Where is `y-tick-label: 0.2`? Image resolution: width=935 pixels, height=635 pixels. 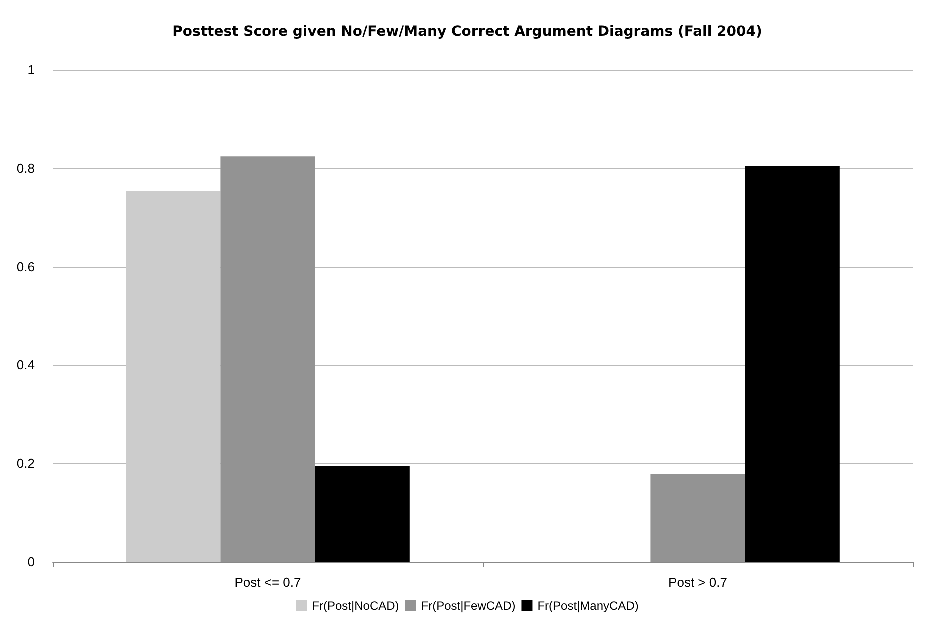
y-tick-label: 0.2 is located at coordinates (25, 464).